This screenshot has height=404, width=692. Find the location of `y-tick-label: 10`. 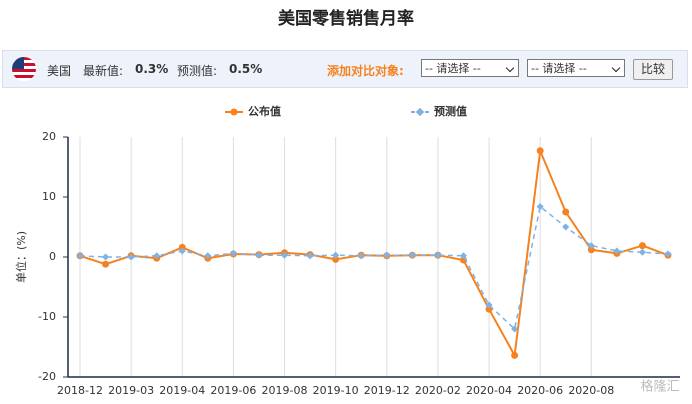

y-tick-label: 10 is located at coordinates (49, 196).